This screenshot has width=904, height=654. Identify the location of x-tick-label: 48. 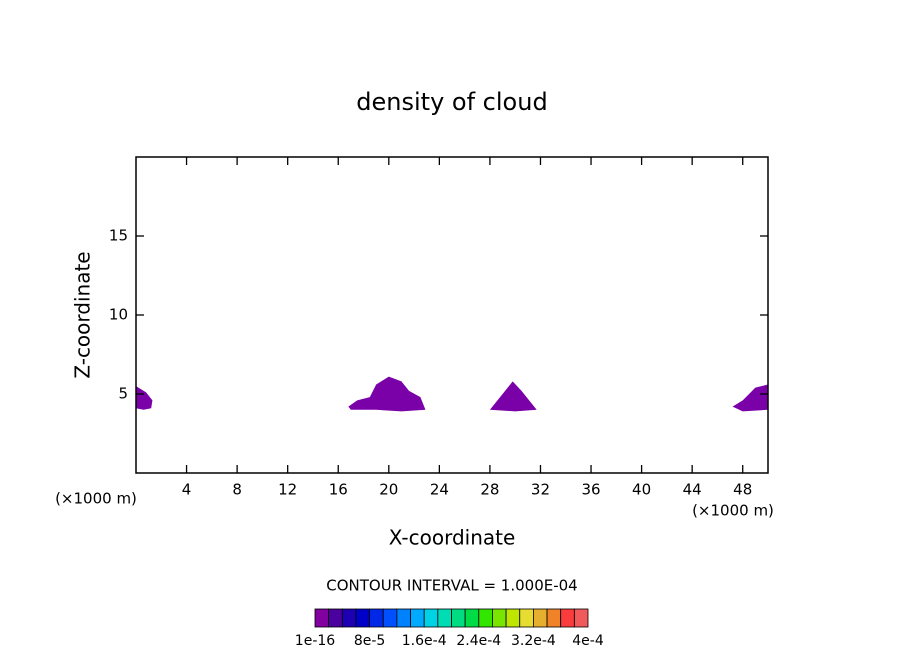
(742, 490).